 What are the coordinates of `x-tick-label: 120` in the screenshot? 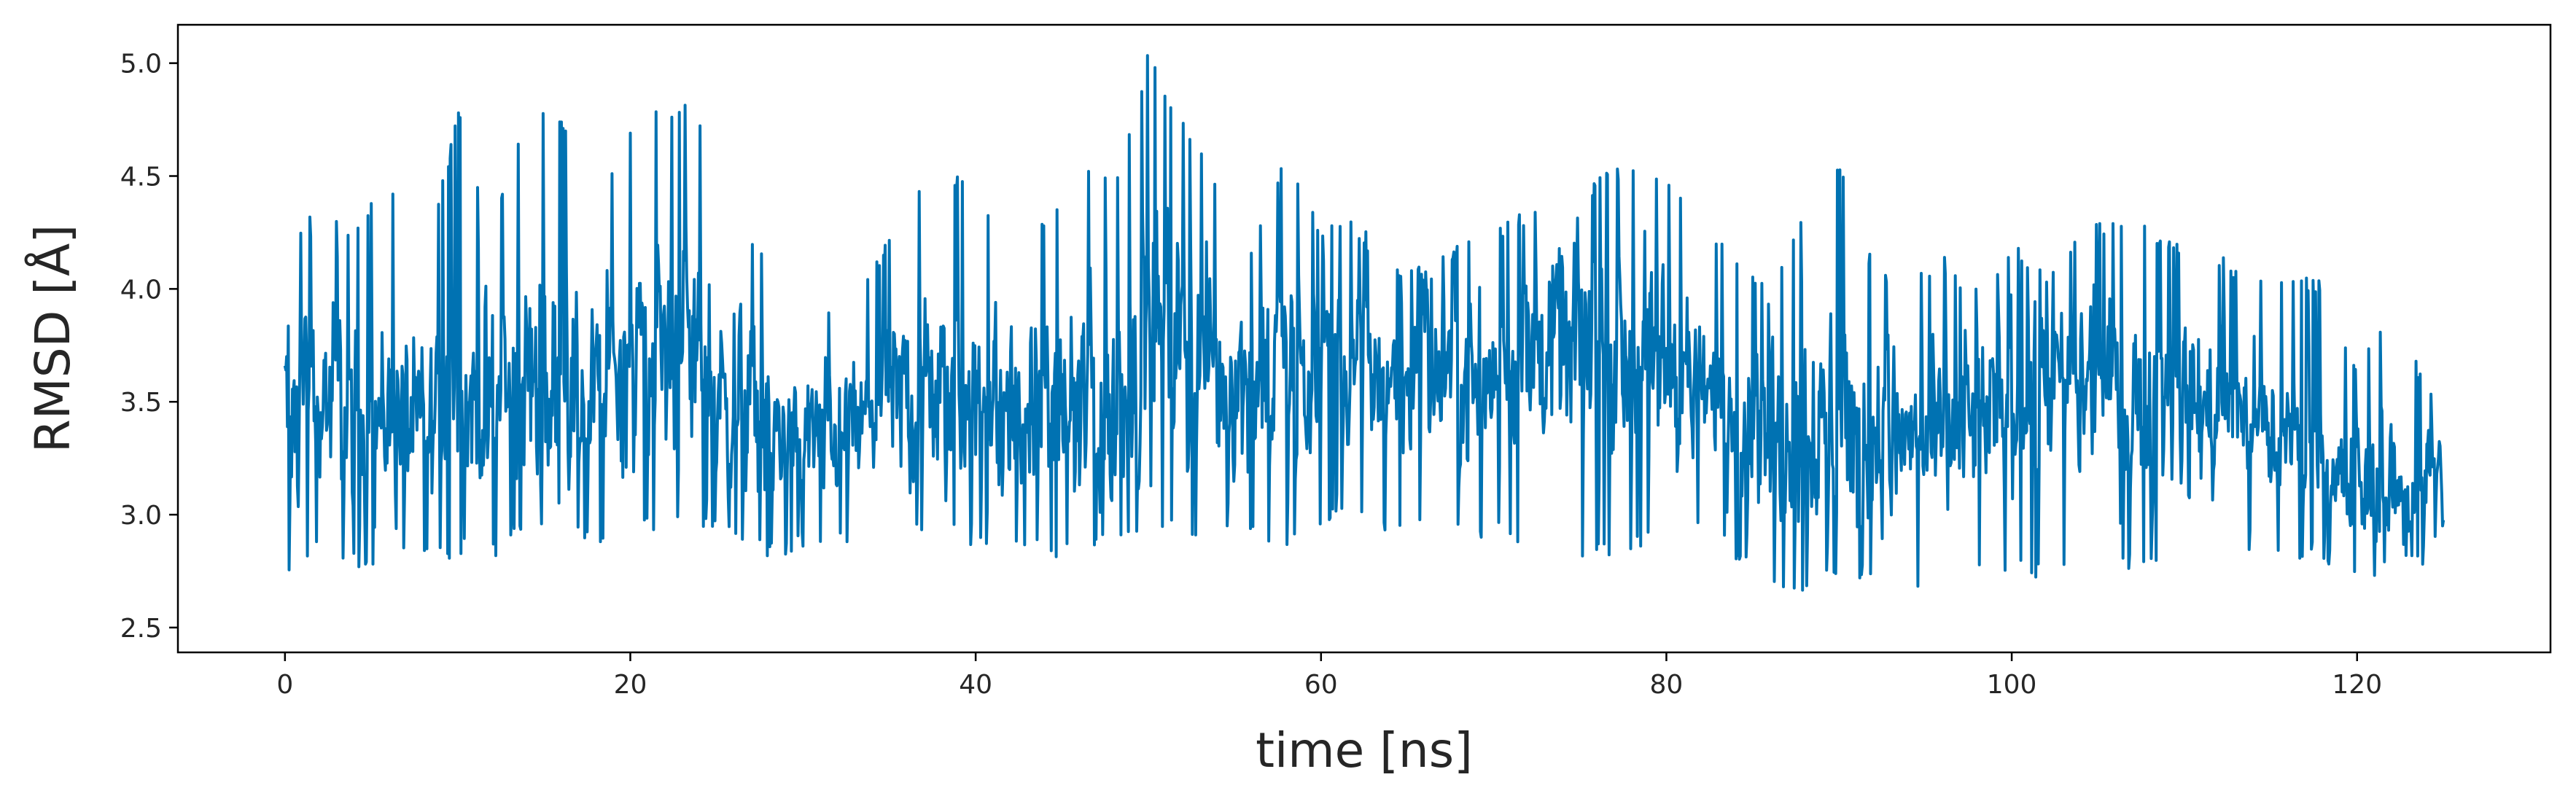 It's located at (2357, 685).